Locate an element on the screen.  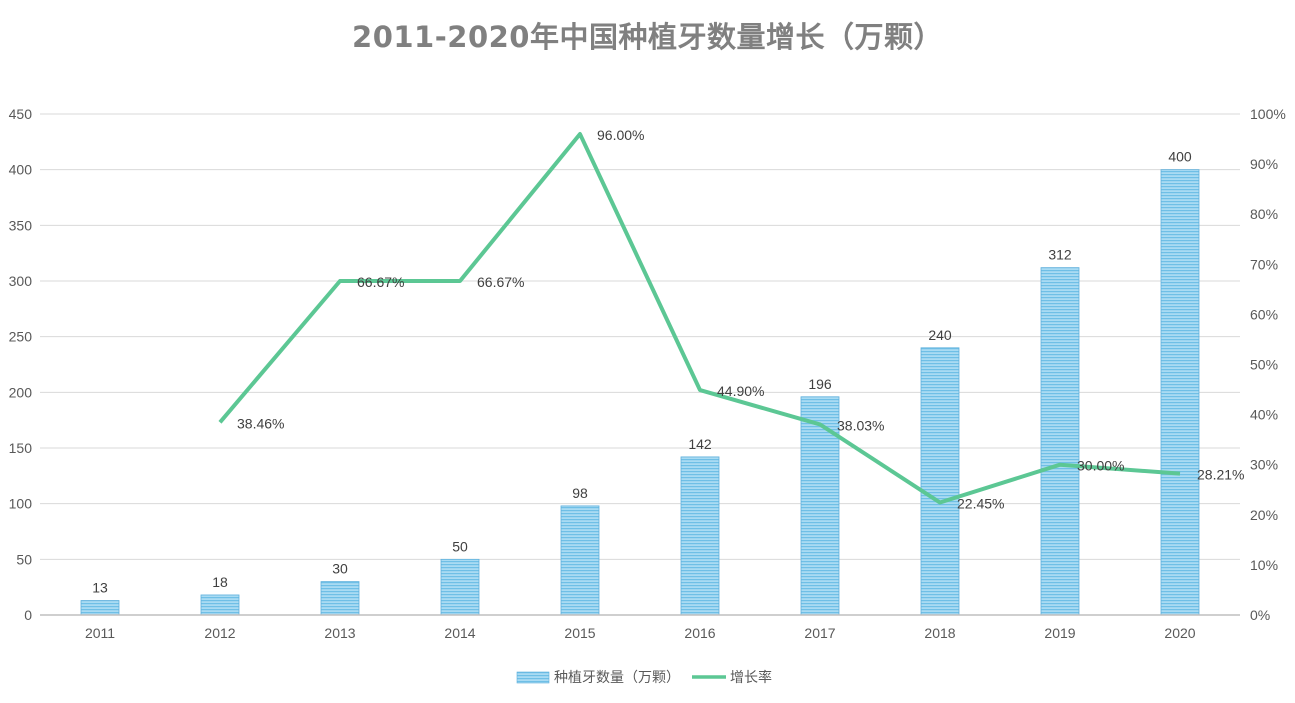
legend-line-label: 增长率 is located at coordinates (751, 677).